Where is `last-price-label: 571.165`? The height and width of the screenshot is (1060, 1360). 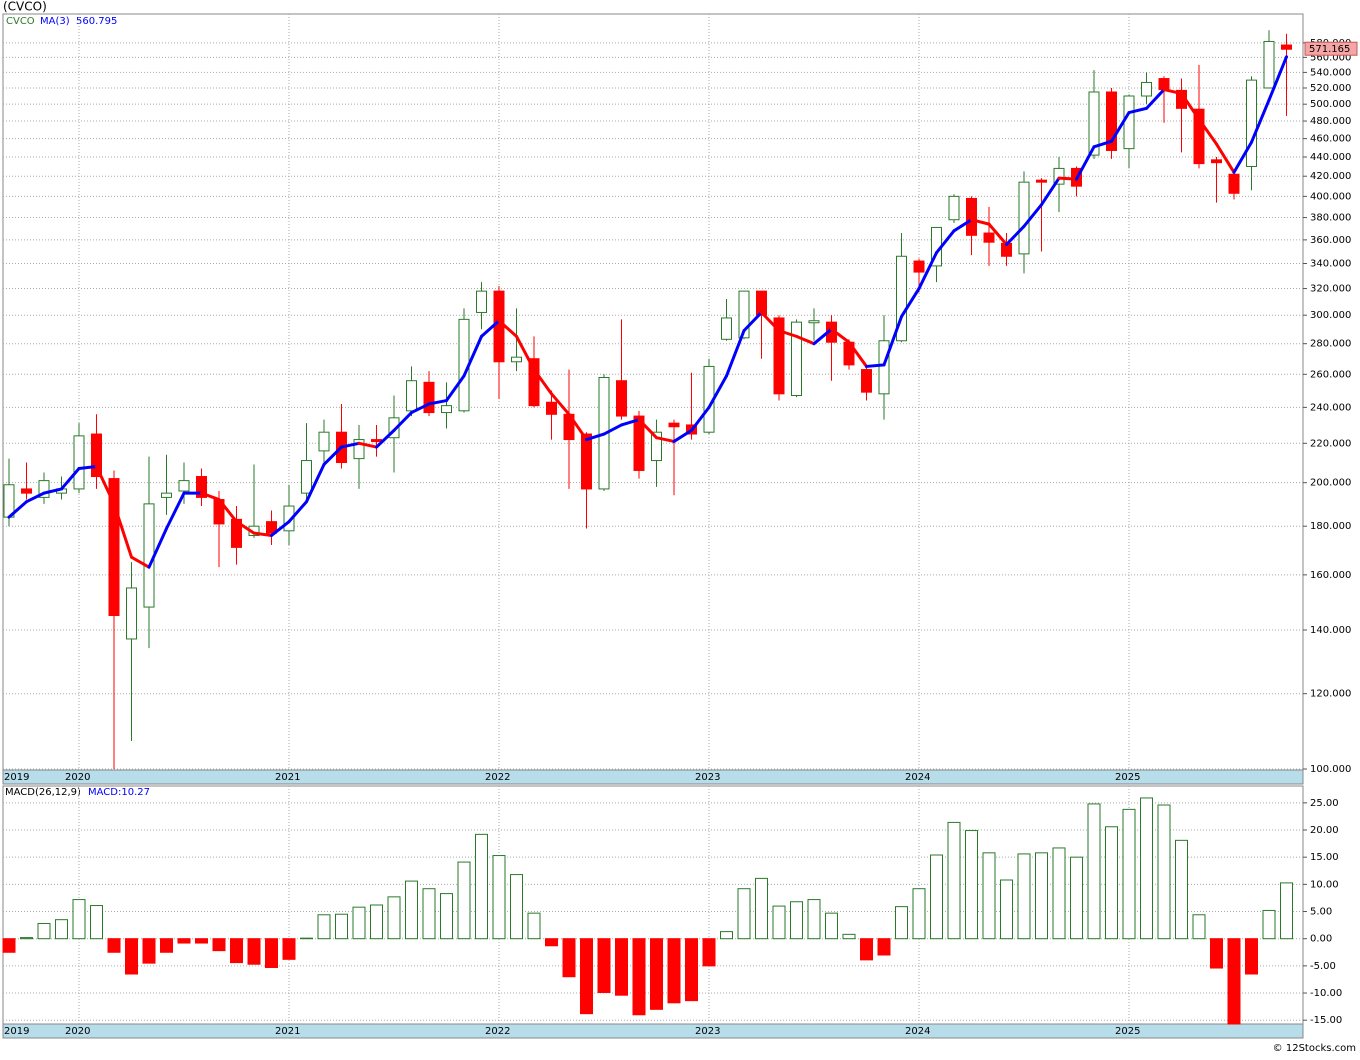
last-price-label: 571.165 is located at coordinates (1329, 49).